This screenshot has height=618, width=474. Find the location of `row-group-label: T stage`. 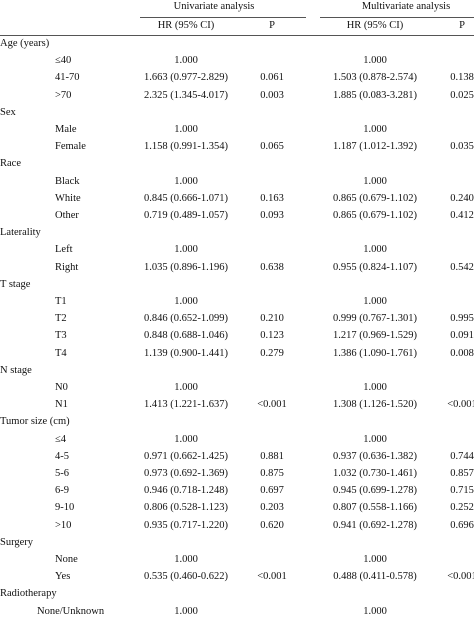

row-group-label: T stage is located at coordinates (15, 284).